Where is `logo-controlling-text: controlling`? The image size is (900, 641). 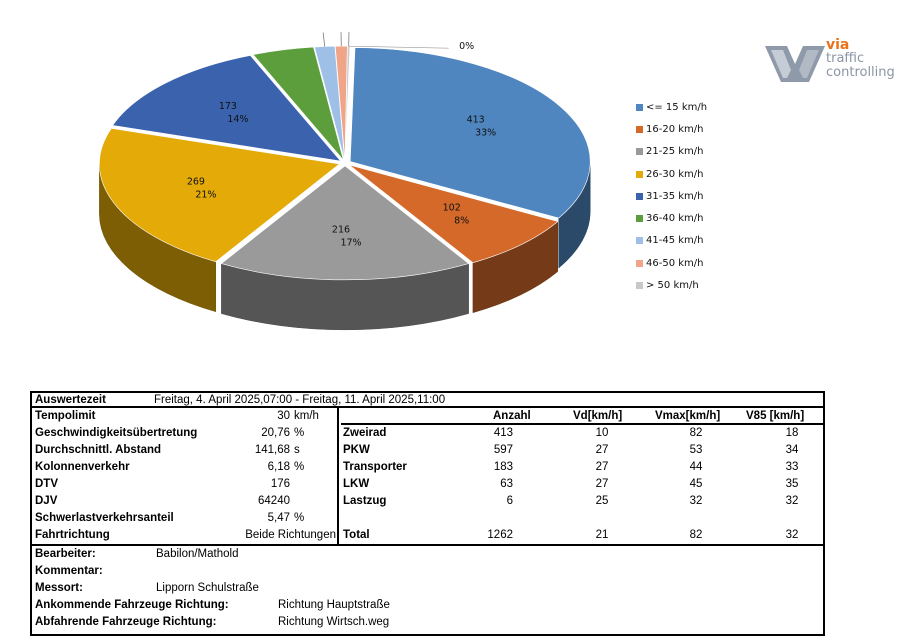 logo-controlling-text: controlling is located at coordinates (860, 72).